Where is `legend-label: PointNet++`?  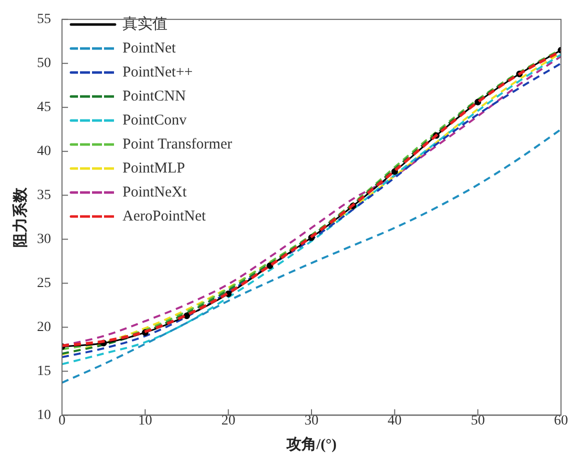 legend-label: PointNet++ is located at coordinates (157, 72).